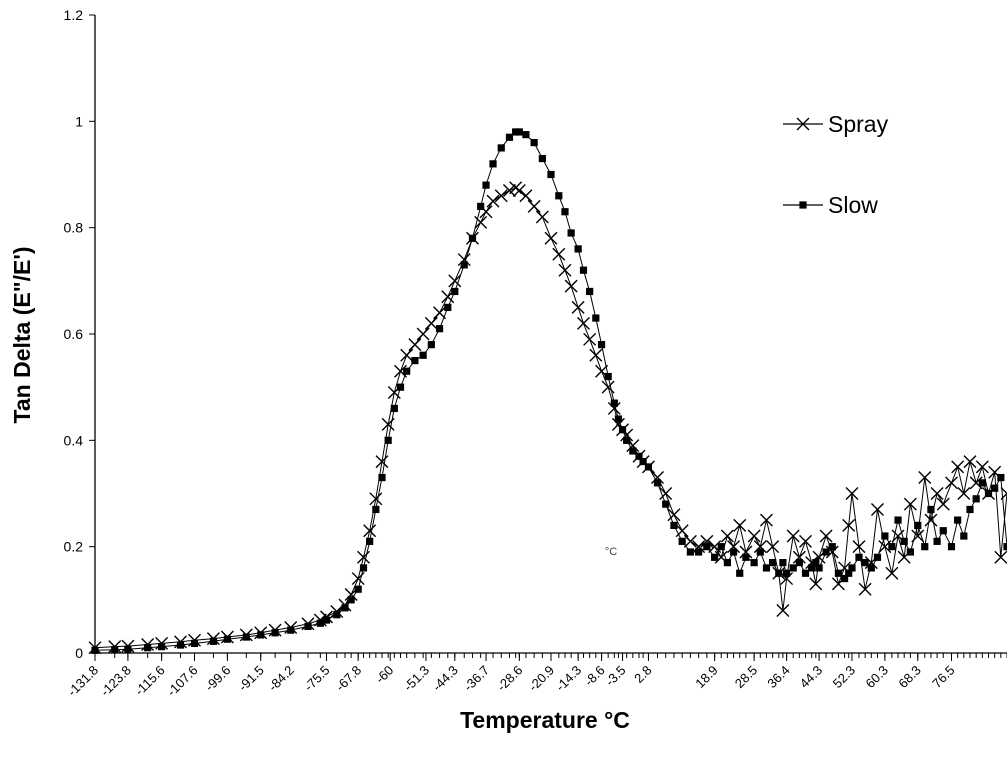  Describe the element at coordinates (858, 124) in the screenshot. I see `legend-label: Spray` at that location.